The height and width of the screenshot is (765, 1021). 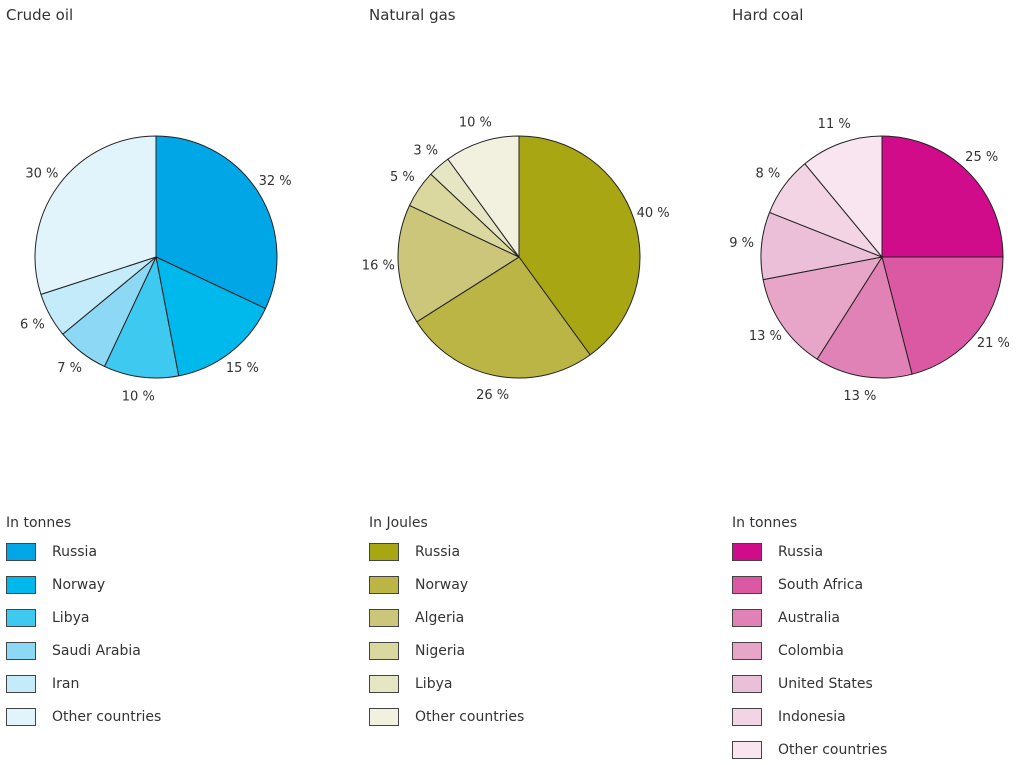 What do you see at coordinates (141, 317) in the screenshot?
I see `crude-oil-slice-libya` at bounding box center [141, 317].